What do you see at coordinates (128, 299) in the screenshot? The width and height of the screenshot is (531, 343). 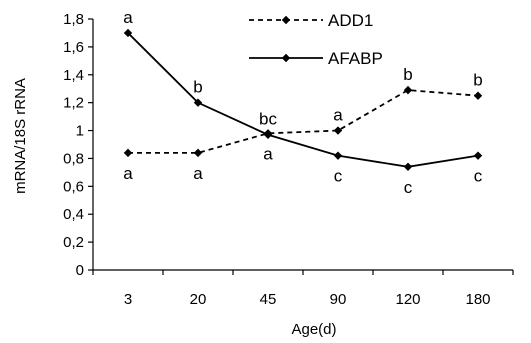 I see `x-tick-label: 3` at bounding box center [128, 299].